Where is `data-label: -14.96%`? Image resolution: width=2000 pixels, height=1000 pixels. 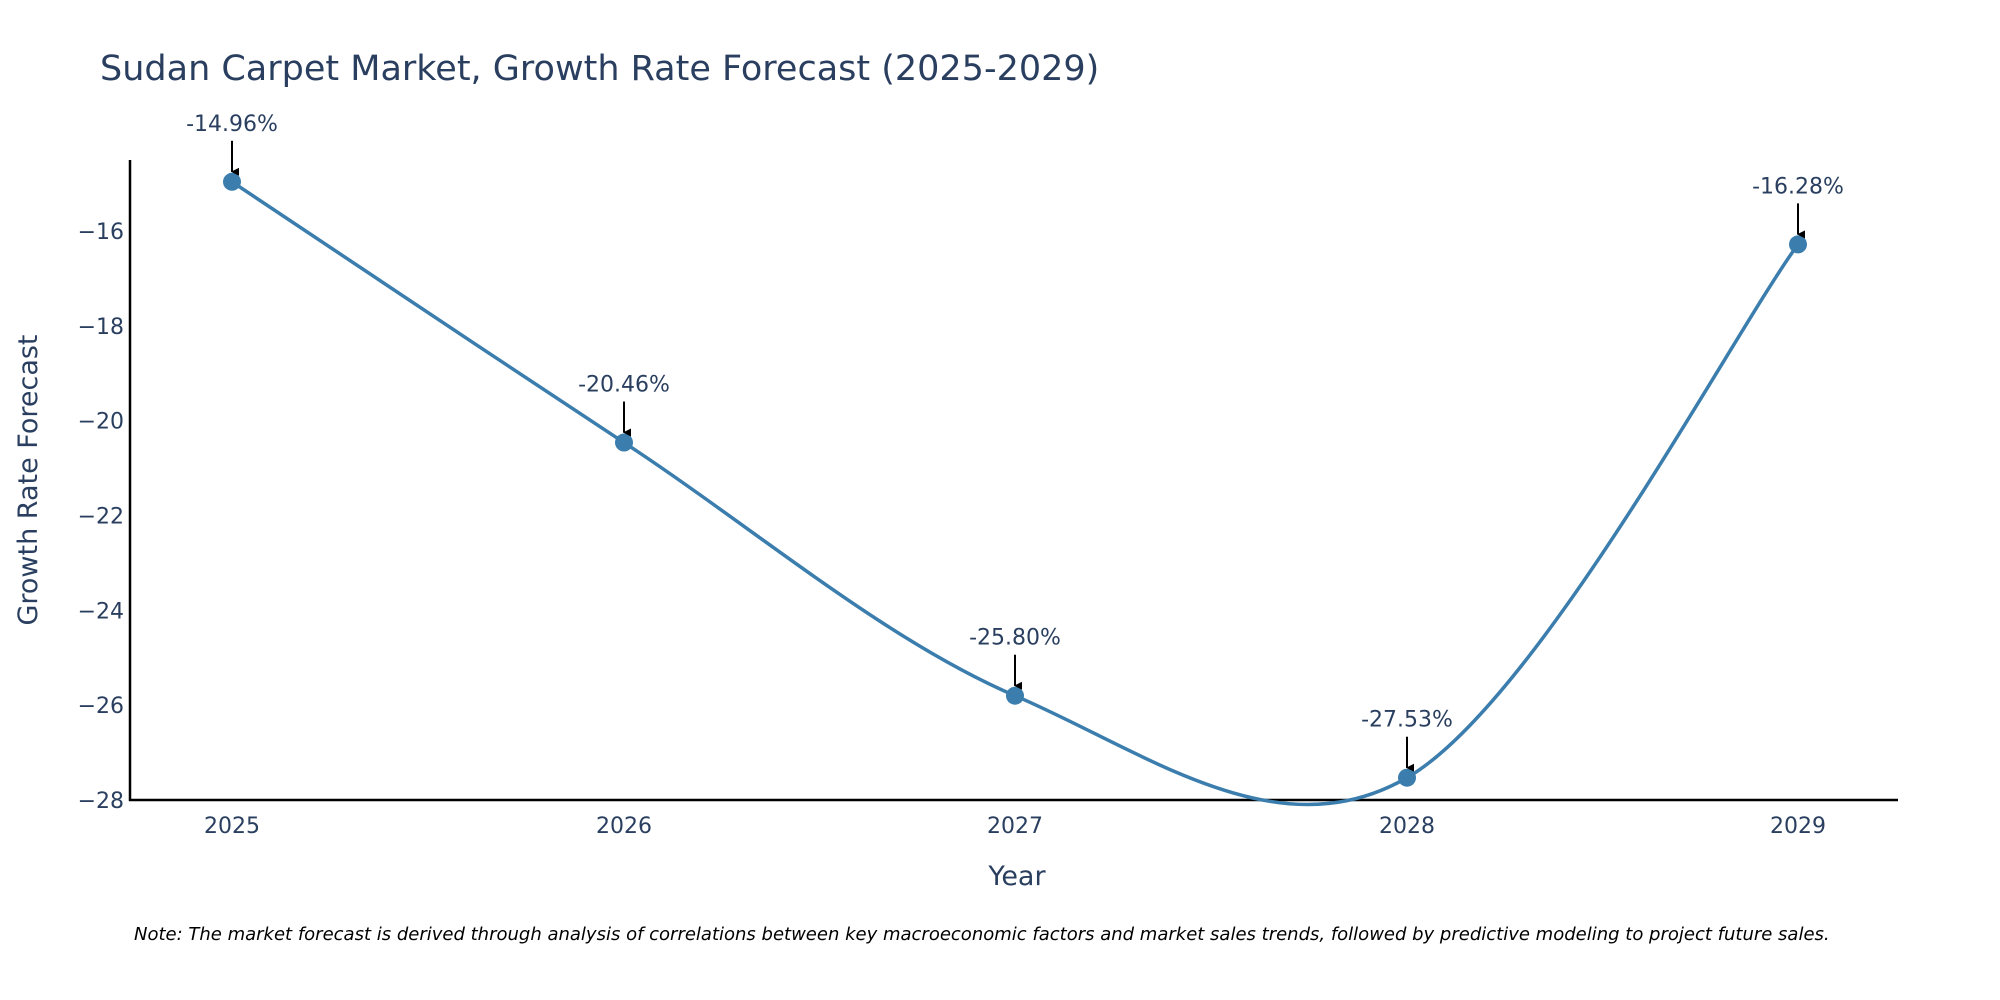 data-label: -14.96% is located at coordinates (232, 124).